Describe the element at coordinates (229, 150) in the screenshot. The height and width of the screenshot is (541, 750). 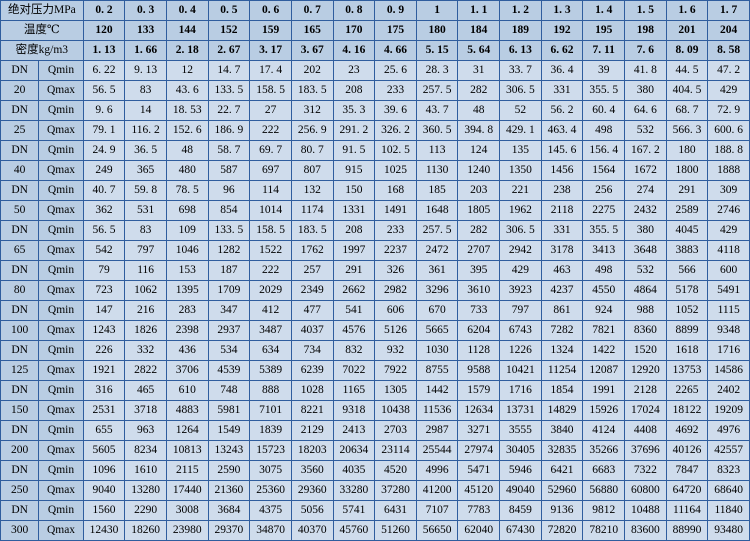
I see `qmin-value-cell: 58. 7` at that location.